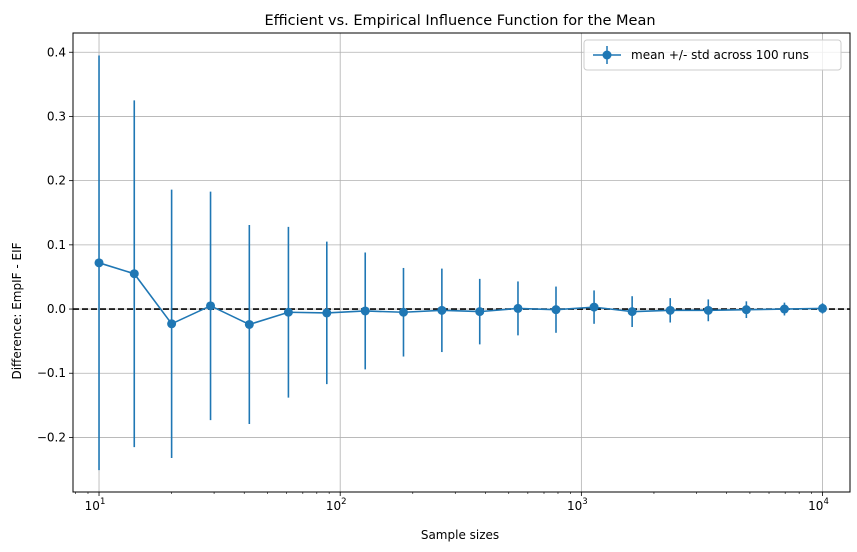  What do you see at coordinates (460, 535) in the screenshot?
I see `x-axis-label: Sample sizes` at bounding box center [460, 535].